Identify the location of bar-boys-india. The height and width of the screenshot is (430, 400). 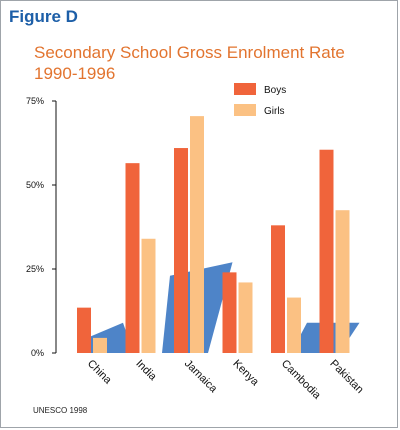
(132, 258).